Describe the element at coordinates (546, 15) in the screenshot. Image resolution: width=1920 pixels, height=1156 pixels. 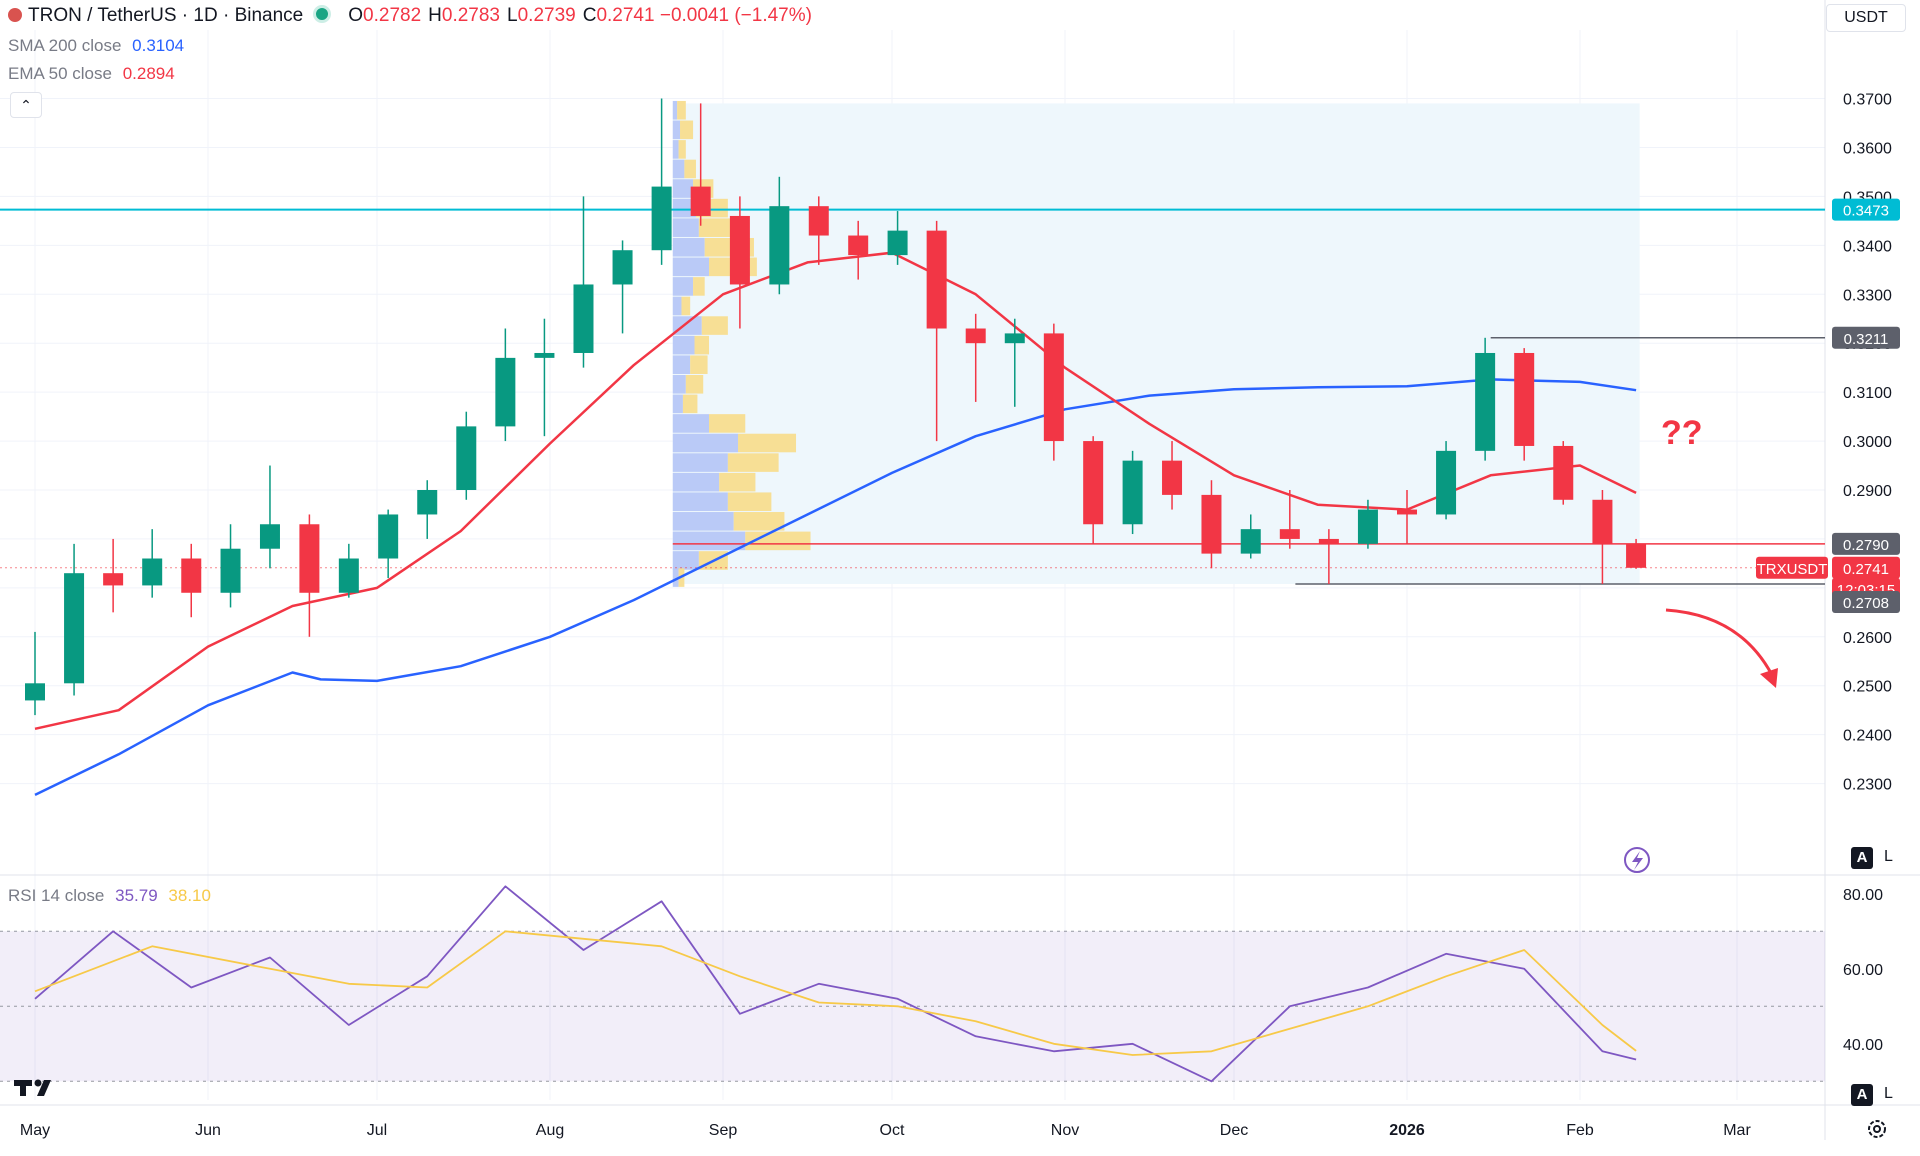
I see `low-value: 0.2739` at that location.